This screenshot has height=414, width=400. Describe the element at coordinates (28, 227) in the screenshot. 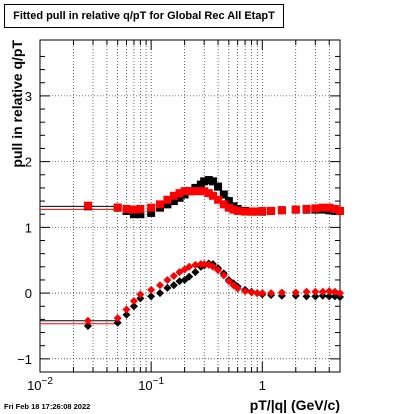

I see `y-tick-label: 1` at that location.